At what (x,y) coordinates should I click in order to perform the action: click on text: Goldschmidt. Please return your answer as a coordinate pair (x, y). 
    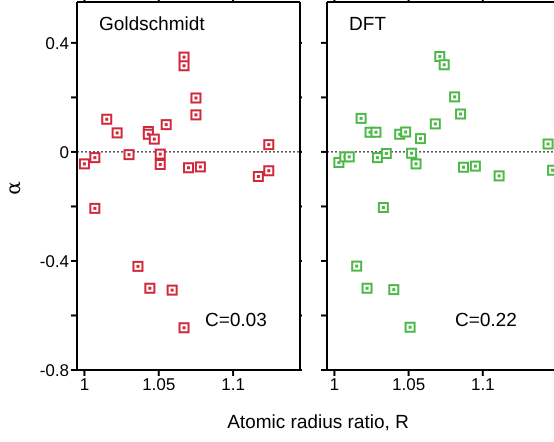
    Looking at the image, I should click on (152, 25).